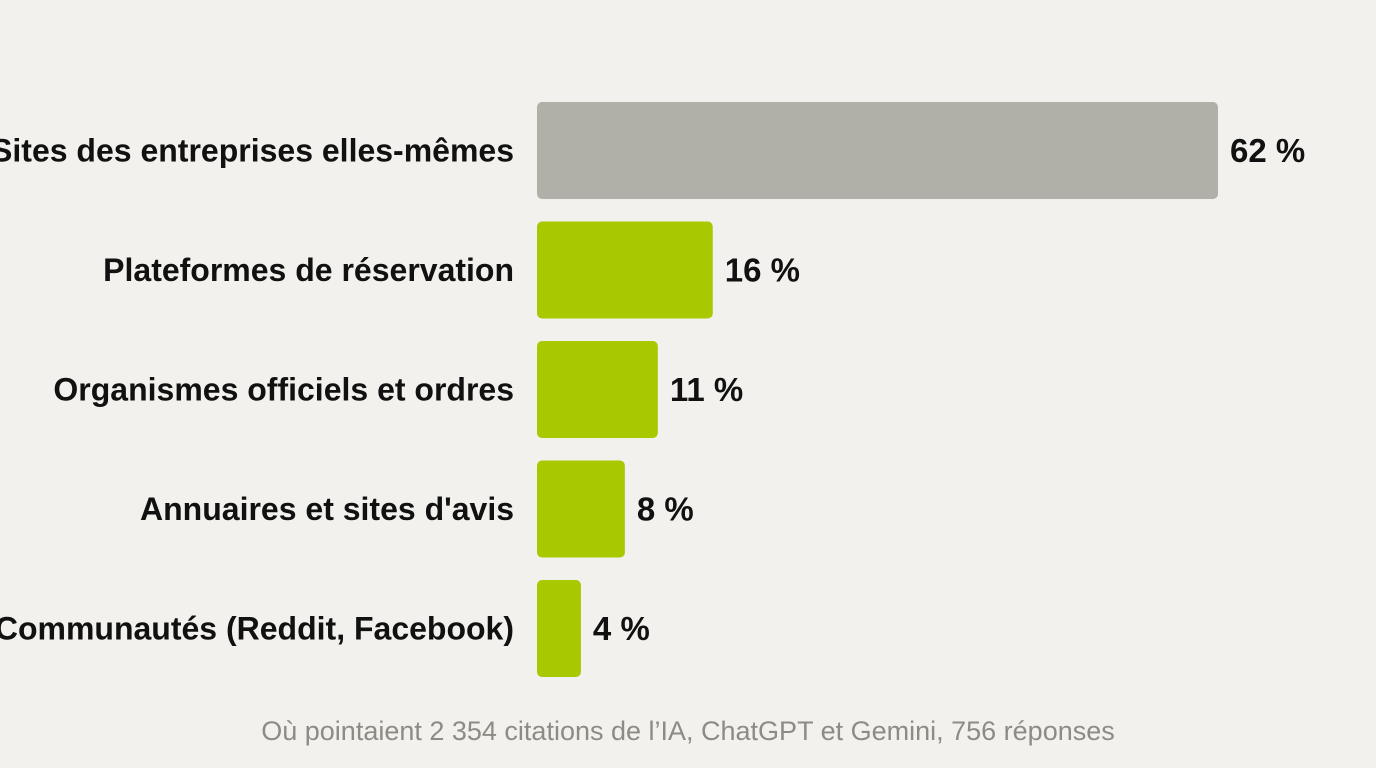 The image size is (1376, 768). What do you see at coordinates (762, 270) in the screenshot?
I see `value-label: 16 %` at bounding box center [762, 270].